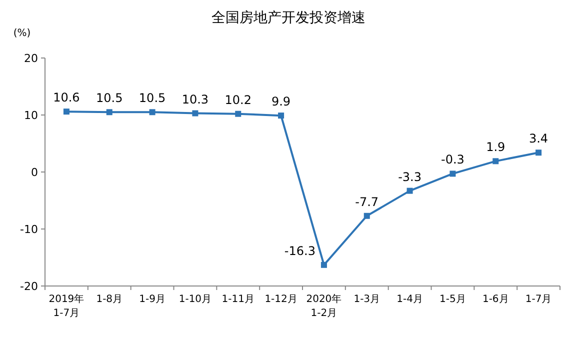 The width and height of the screenshot is (577, 346). Describe the element at coordinates (66, 97) in the screenshot. I see `data-label: 10.6` at that location.